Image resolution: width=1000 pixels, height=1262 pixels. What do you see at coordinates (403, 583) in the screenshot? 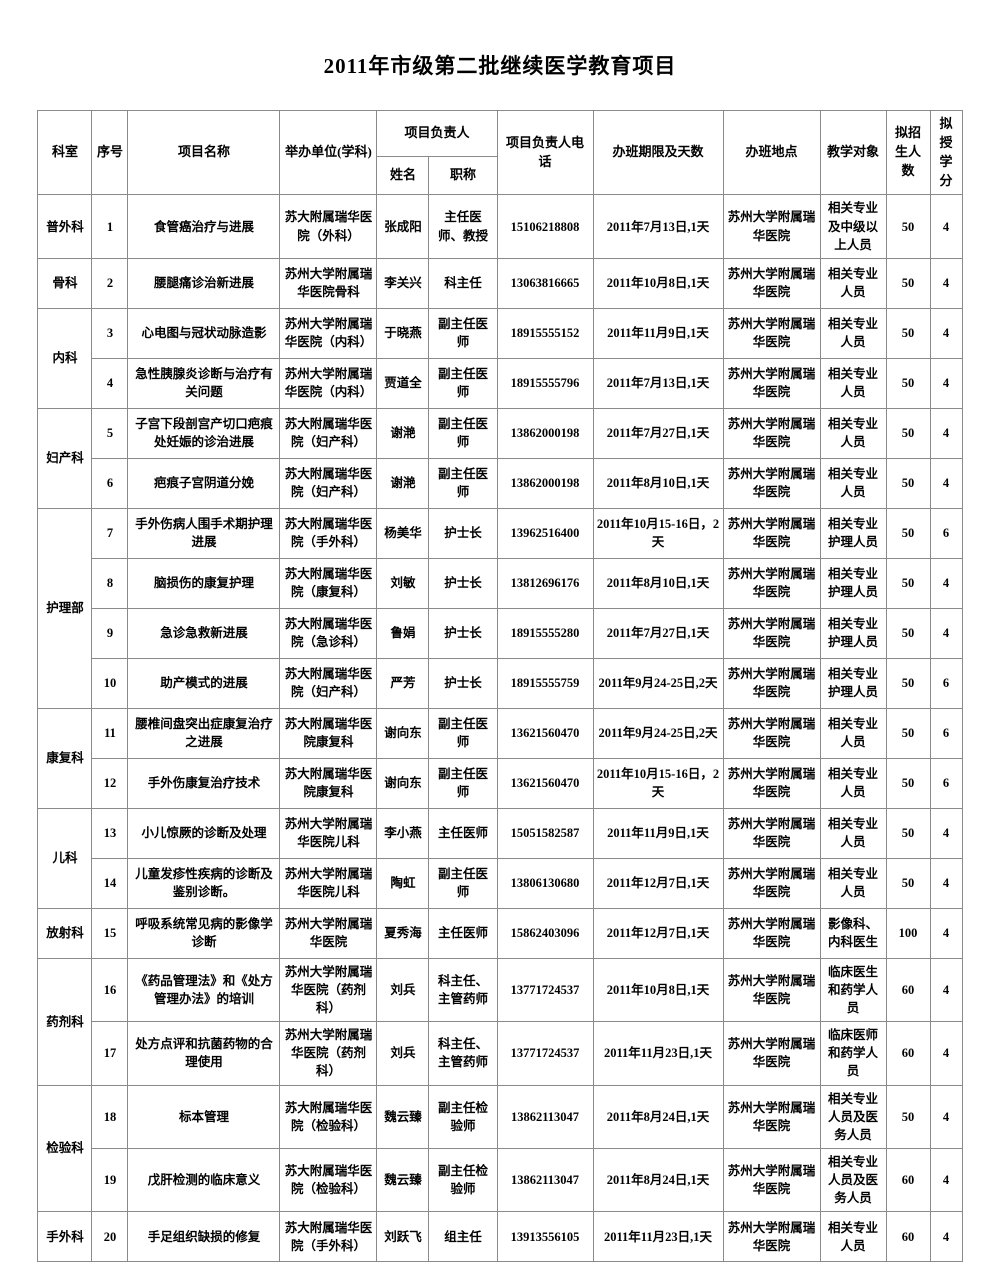
I see `name-cell: 刘敏` at bounding box center [403, 583].